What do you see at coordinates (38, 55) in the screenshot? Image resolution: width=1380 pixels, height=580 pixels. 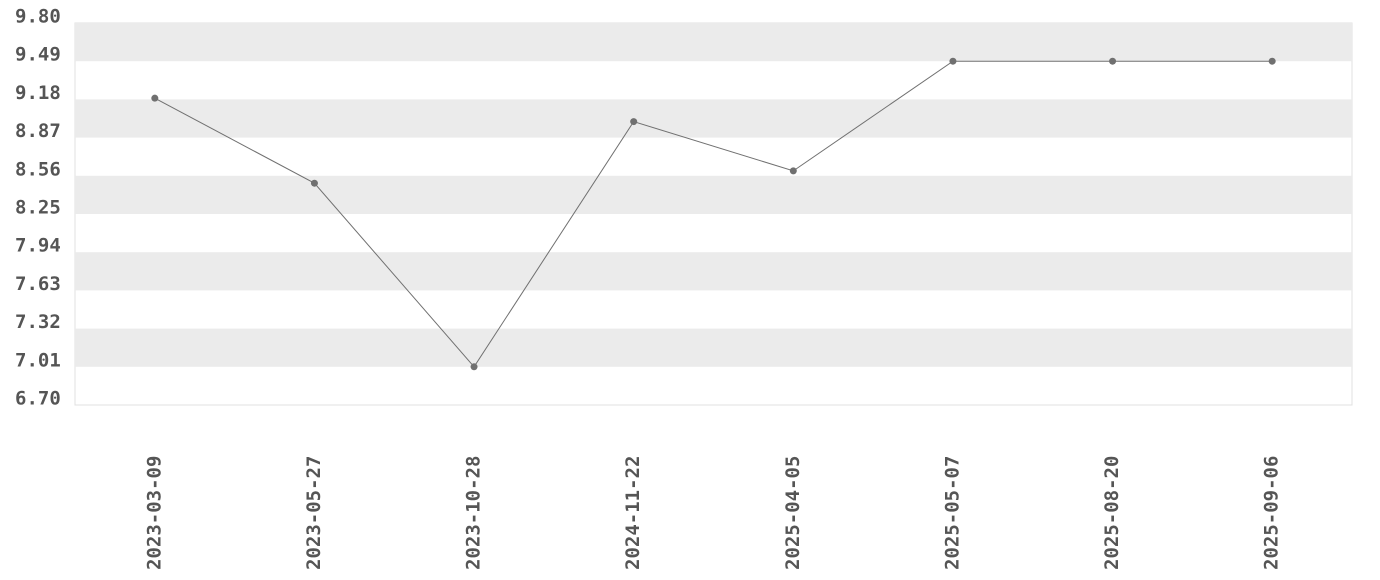 I see `y-tick-label: 9.49` at bounding box center [38, 55].